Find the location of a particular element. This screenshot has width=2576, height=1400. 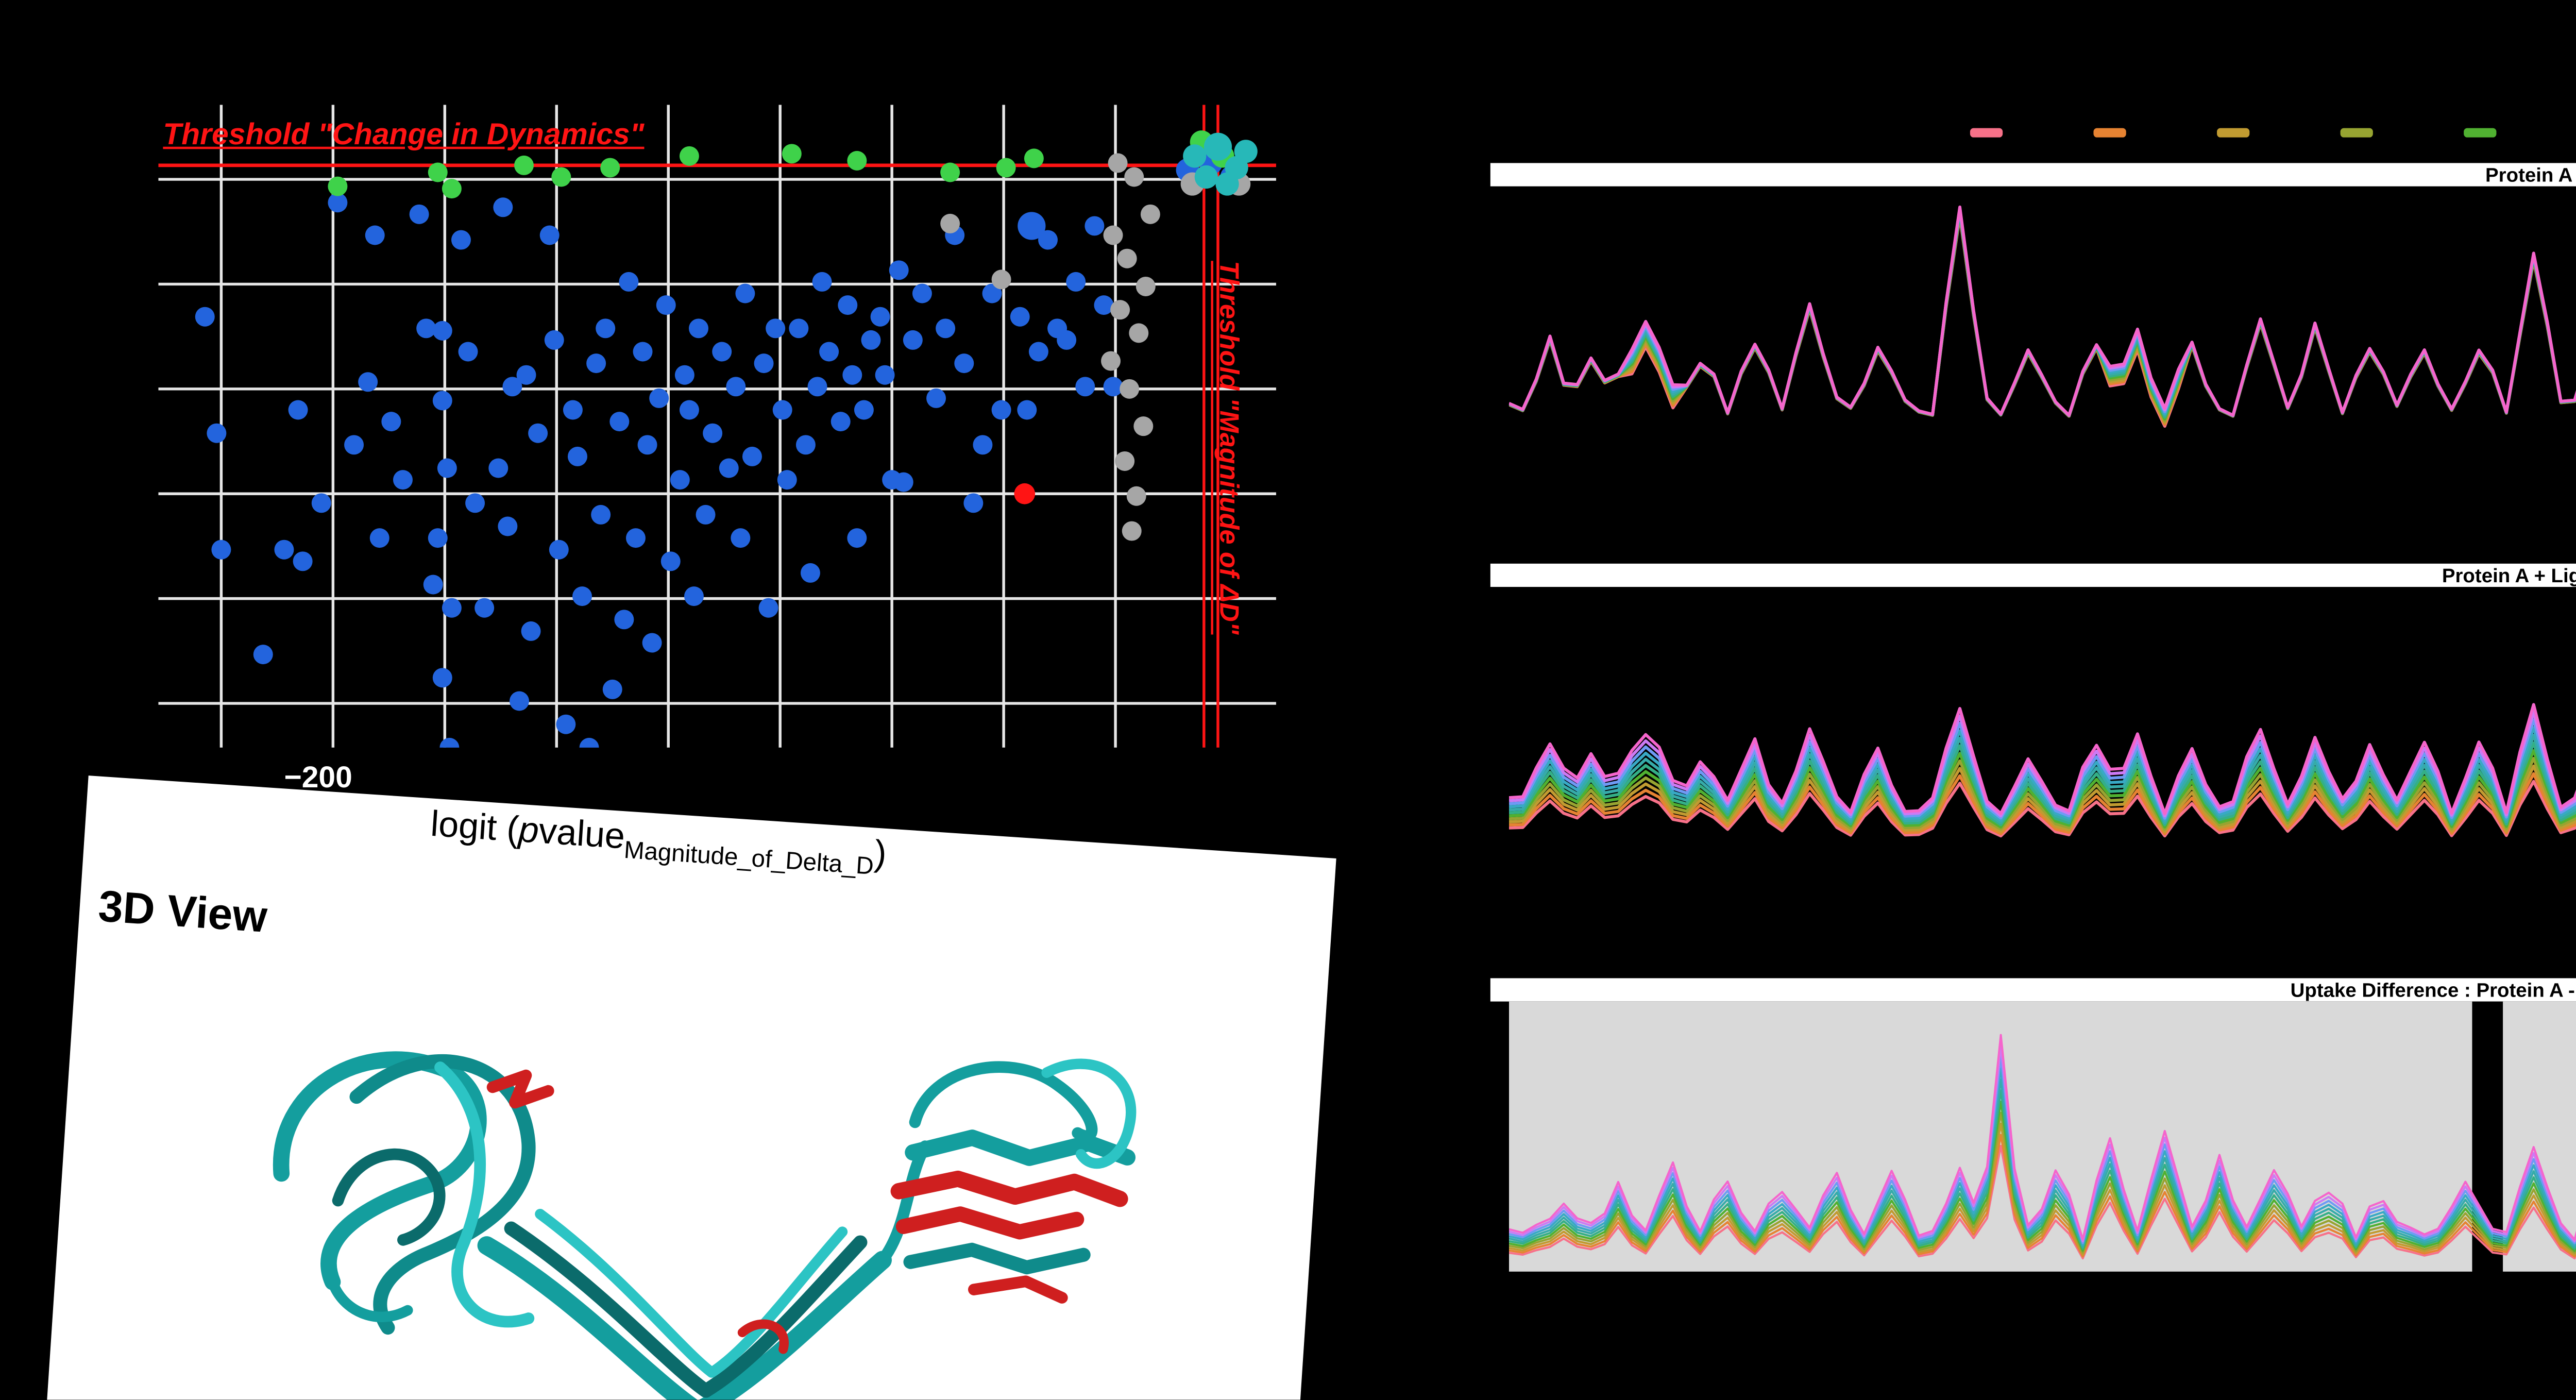

protein-structure-view is located at coordinates (686, 1174).